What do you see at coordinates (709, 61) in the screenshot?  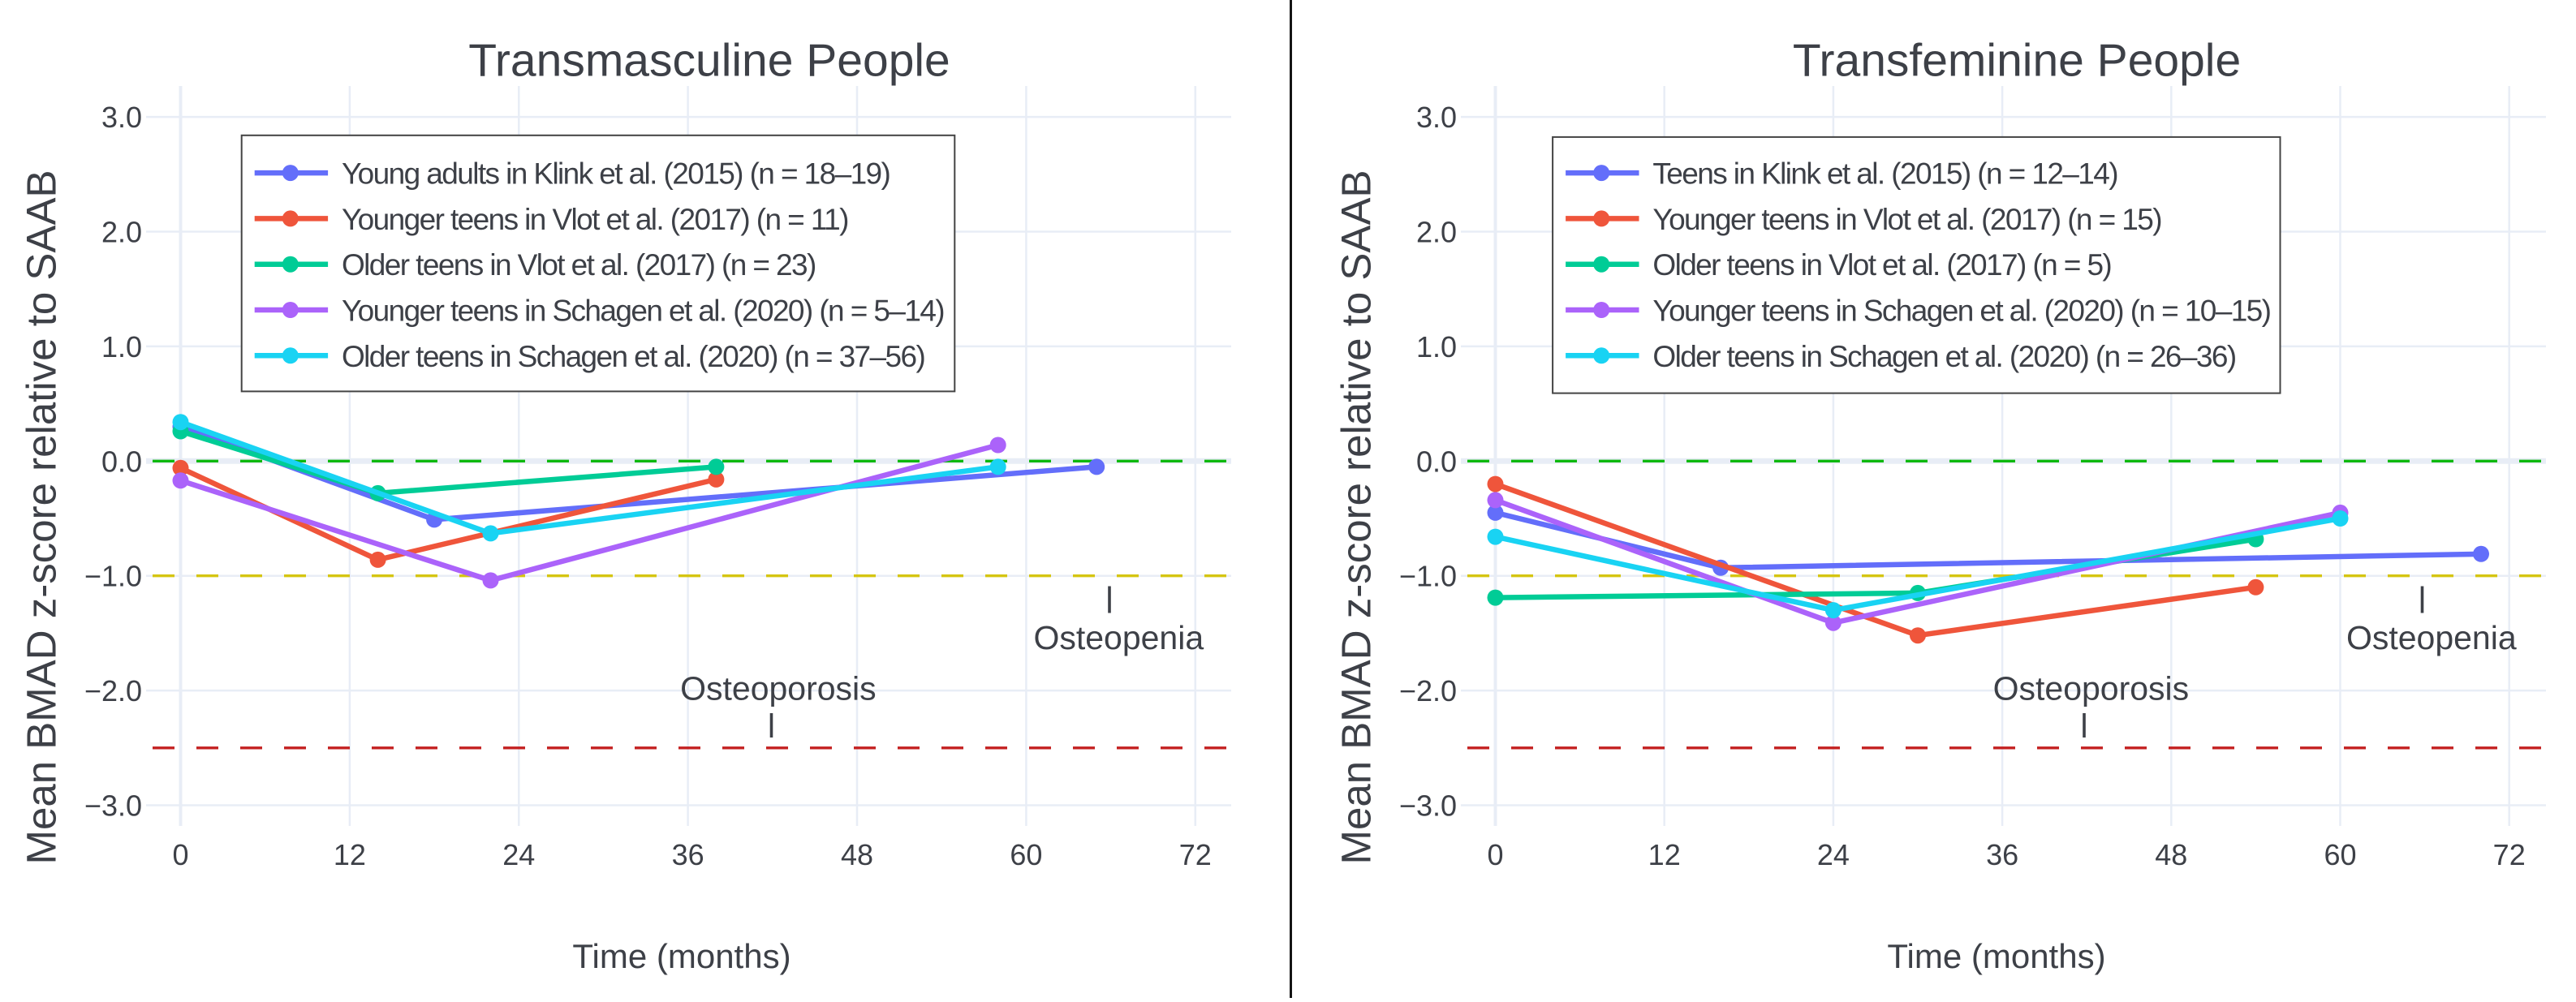 I see `svg-text: Transmasculine People` at bounding box center [709, 61].